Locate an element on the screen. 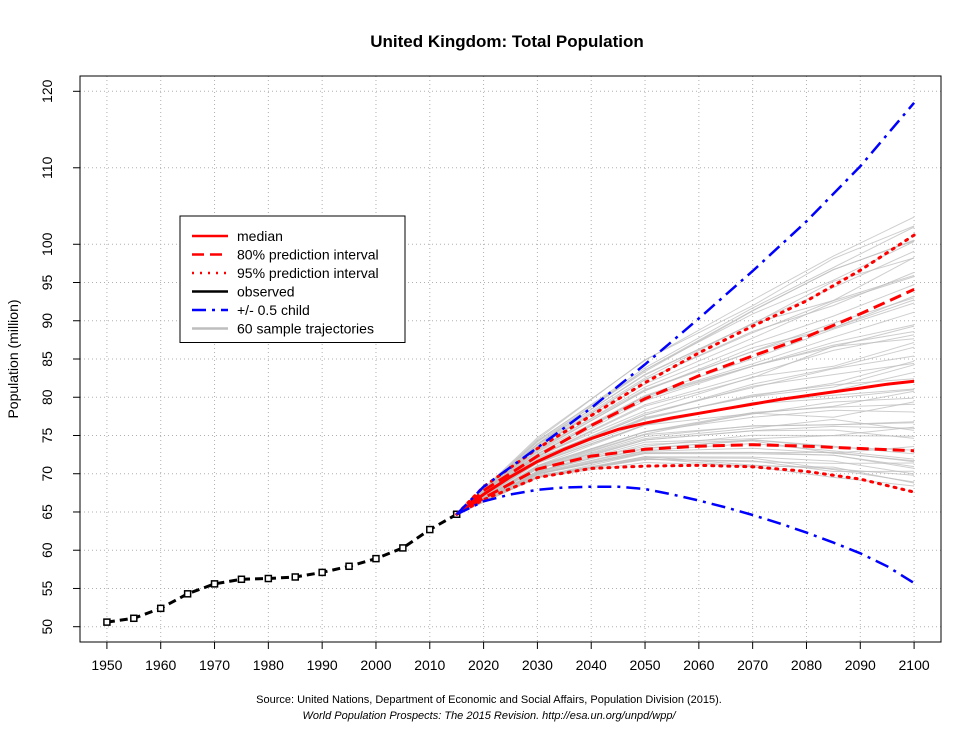 The image size is (980, 735). y-tick-label: 110 is located at coordinates (47, 167).